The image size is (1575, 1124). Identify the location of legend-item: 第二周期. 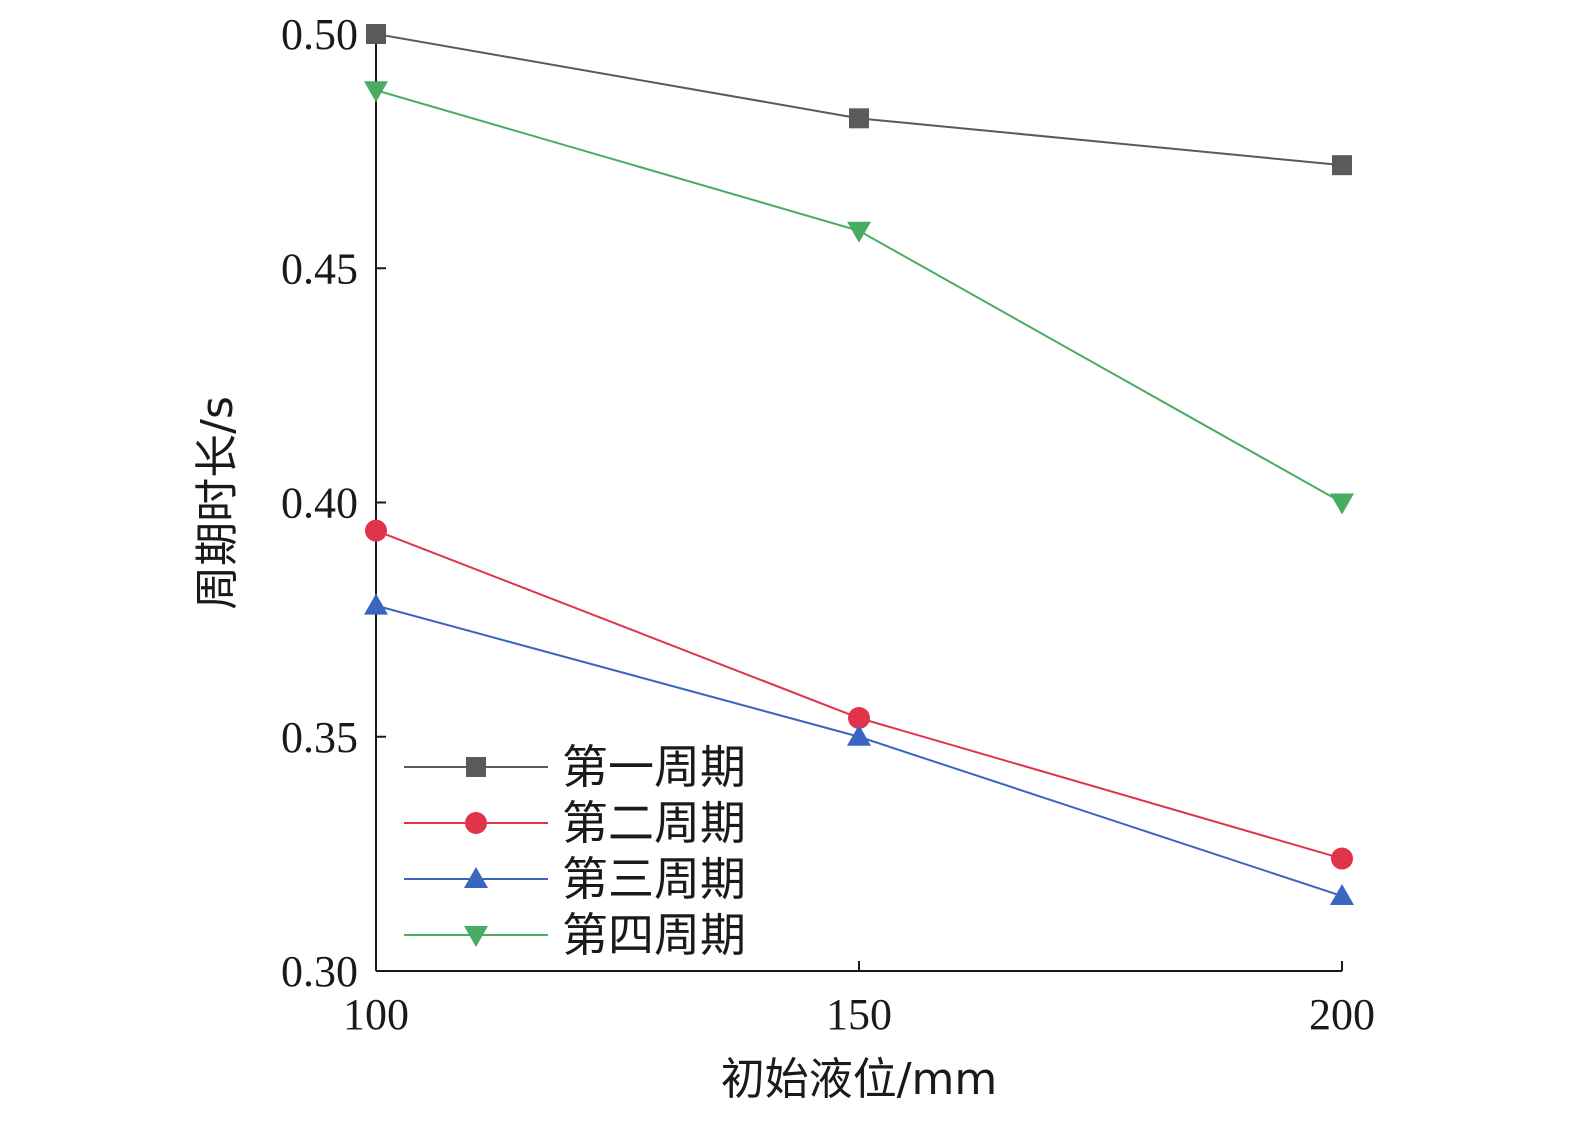
(575, 823).